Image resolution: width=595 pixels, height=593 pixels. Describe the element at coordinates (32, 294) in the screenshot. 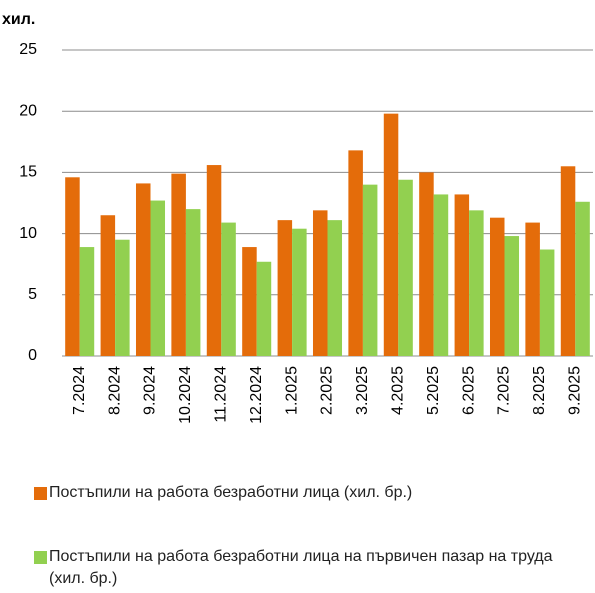

I see `y-tick-label: 5` at that location.